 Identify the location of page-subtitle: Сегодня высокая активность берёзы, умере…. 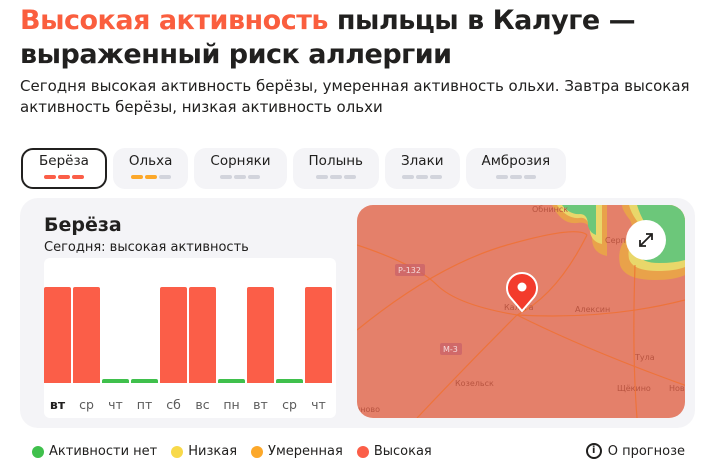
(355, 96).